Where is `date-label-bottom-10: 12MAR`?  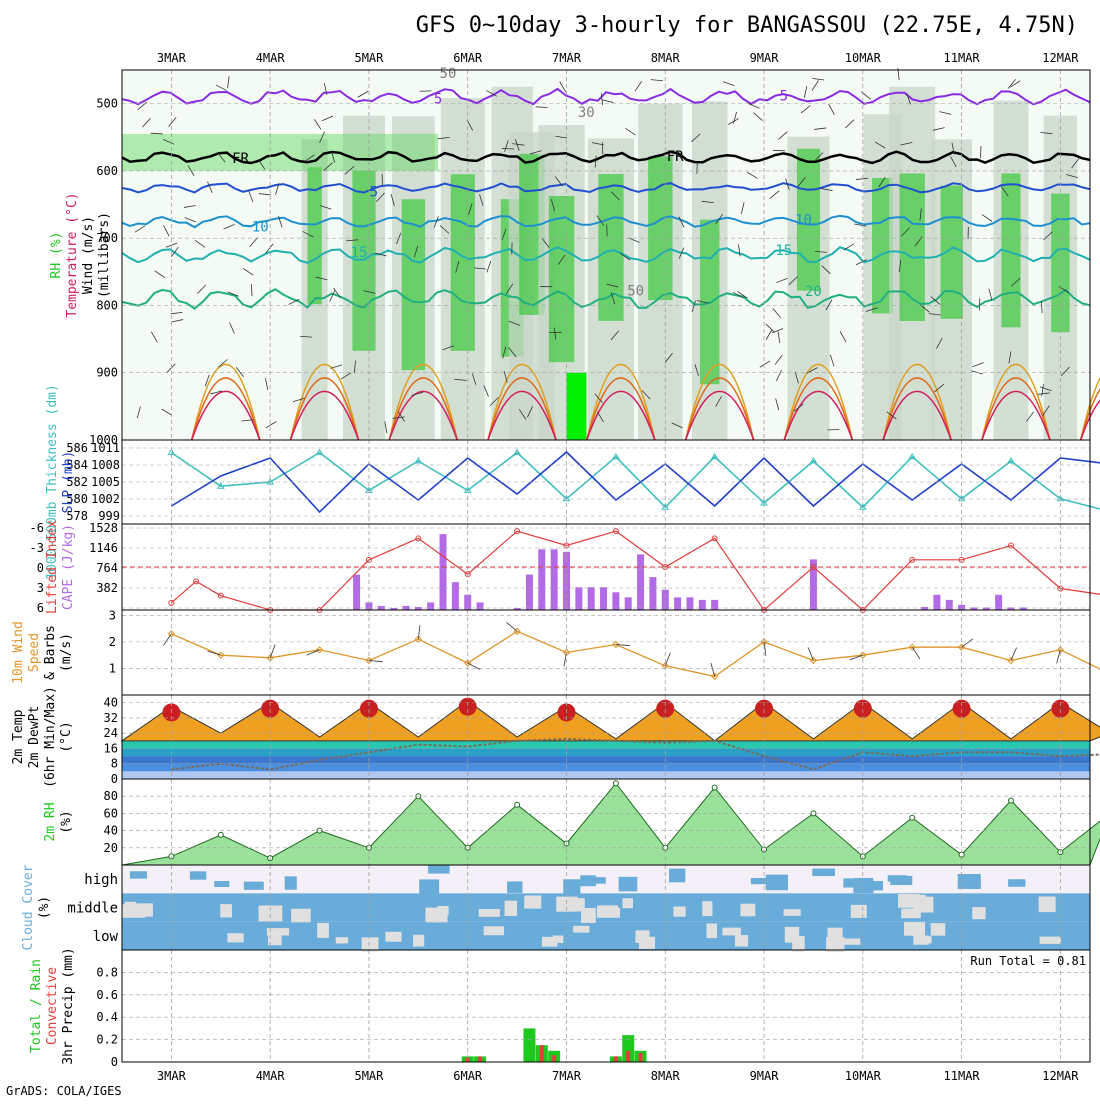 date-label-bottom-10: 12MAR is located at coordinates (1060, 1076).